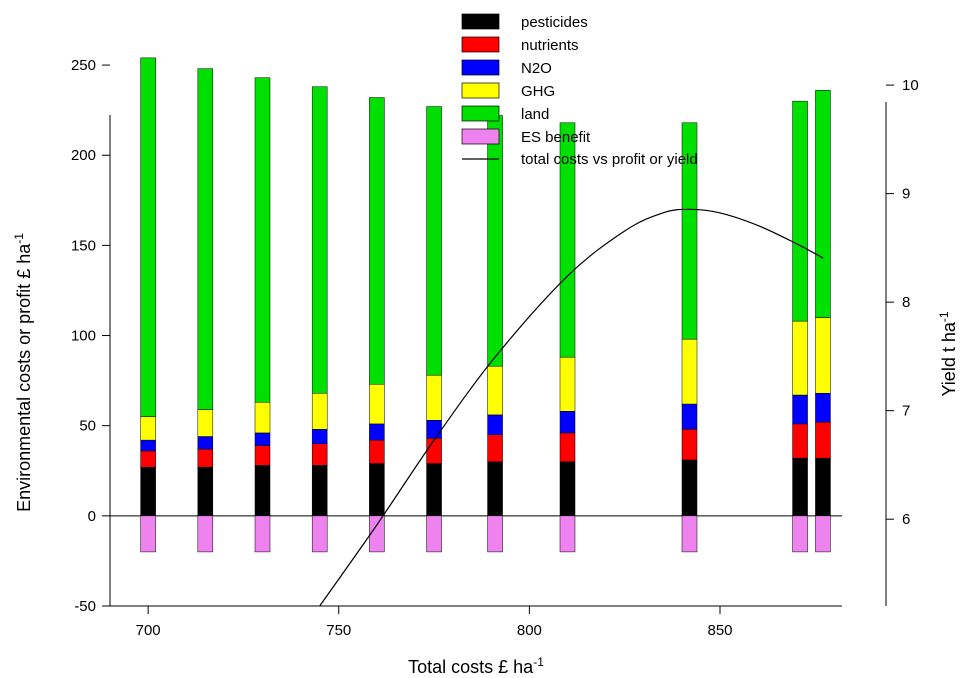  Describe the element at coordinates (92, 516) in the screenshot. I see `y-tick-label: 0` at that location.